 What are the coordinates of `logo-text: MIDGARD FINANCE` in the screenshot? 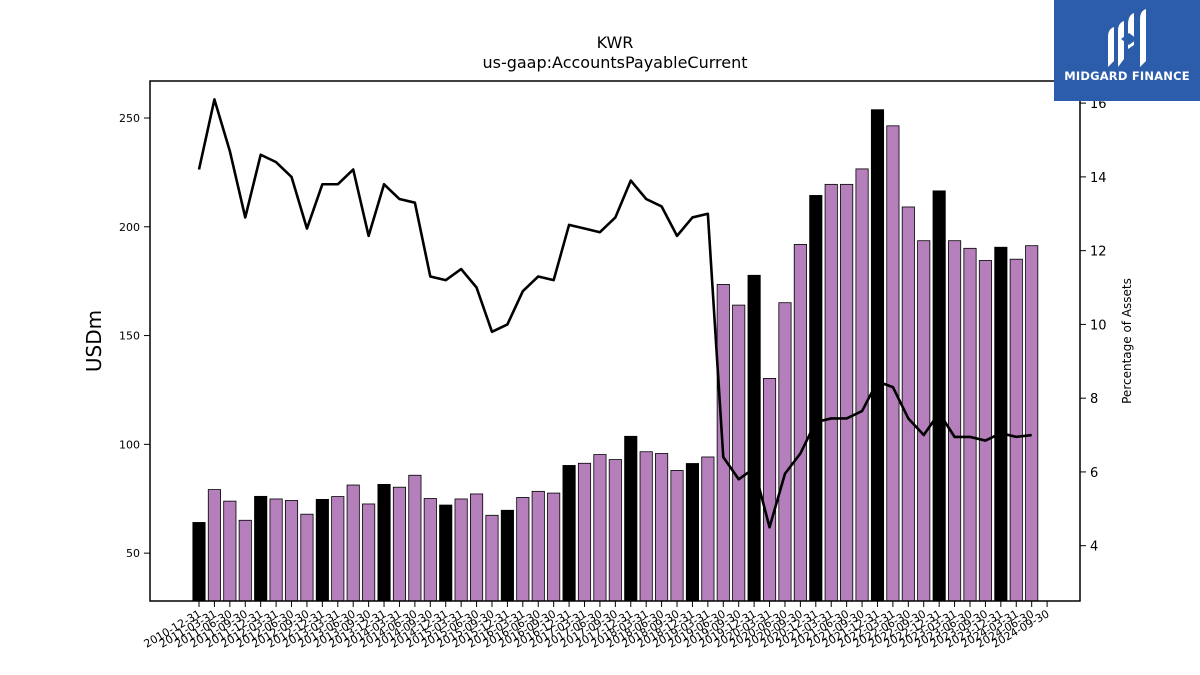 It's located at (1127, 76).